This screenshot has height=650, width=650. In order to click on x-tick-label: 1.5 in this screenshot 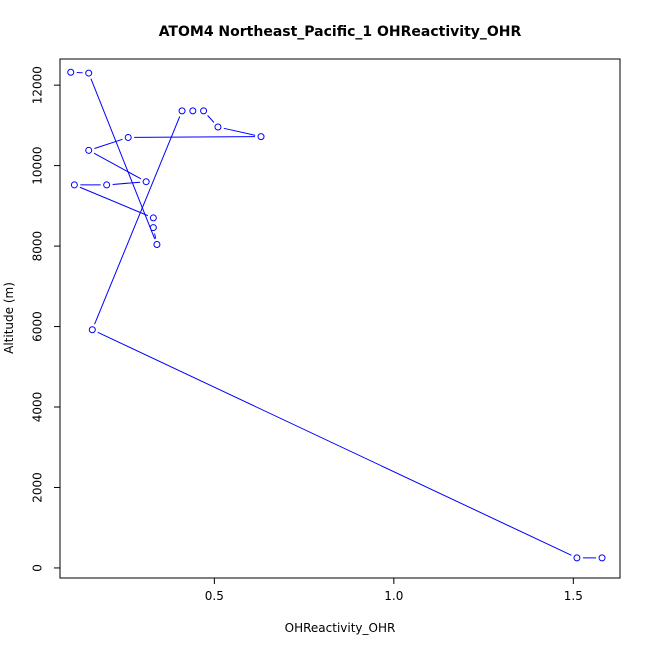, I will do `click(573, 596)`.